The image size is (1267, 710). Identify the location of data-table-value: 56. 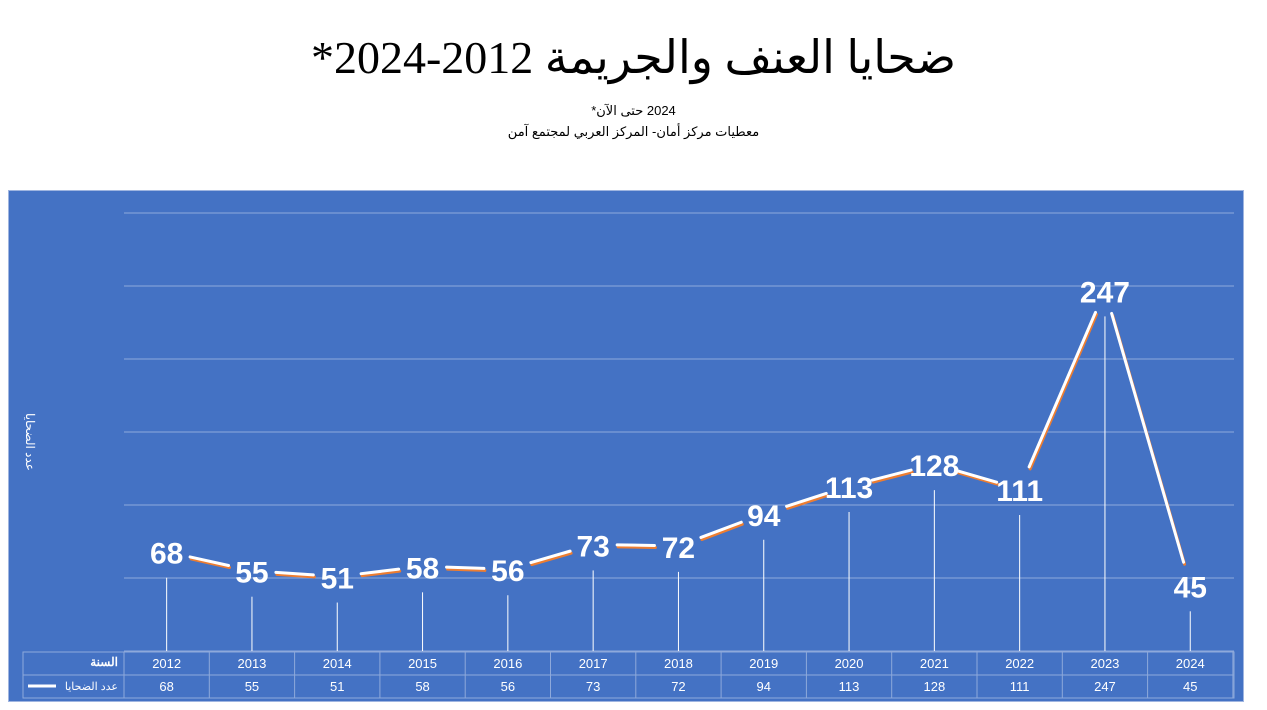
(508, 686).